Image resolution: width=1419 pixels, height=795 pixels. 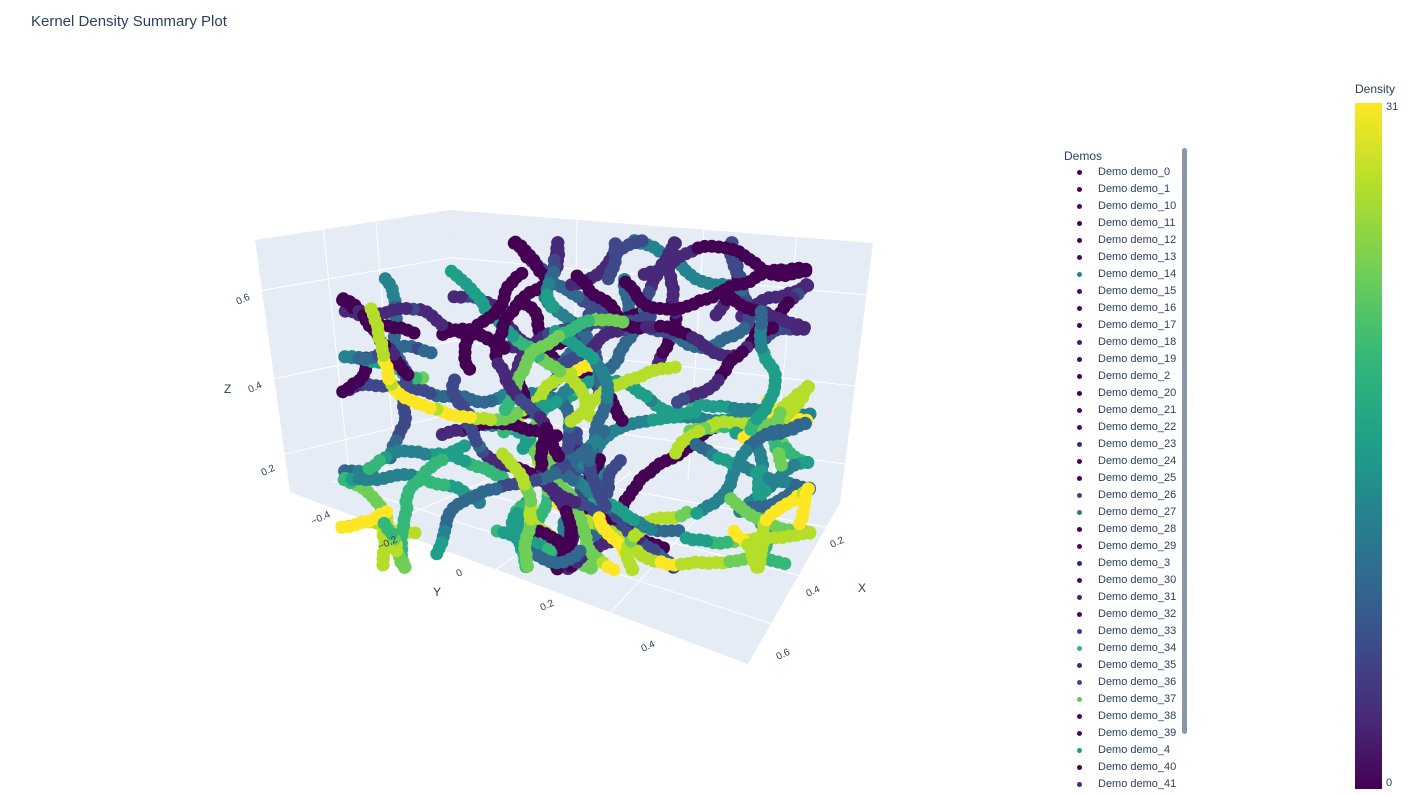 I want to click on legend-label: Demo demo_31, so click(x=1137, y=597).